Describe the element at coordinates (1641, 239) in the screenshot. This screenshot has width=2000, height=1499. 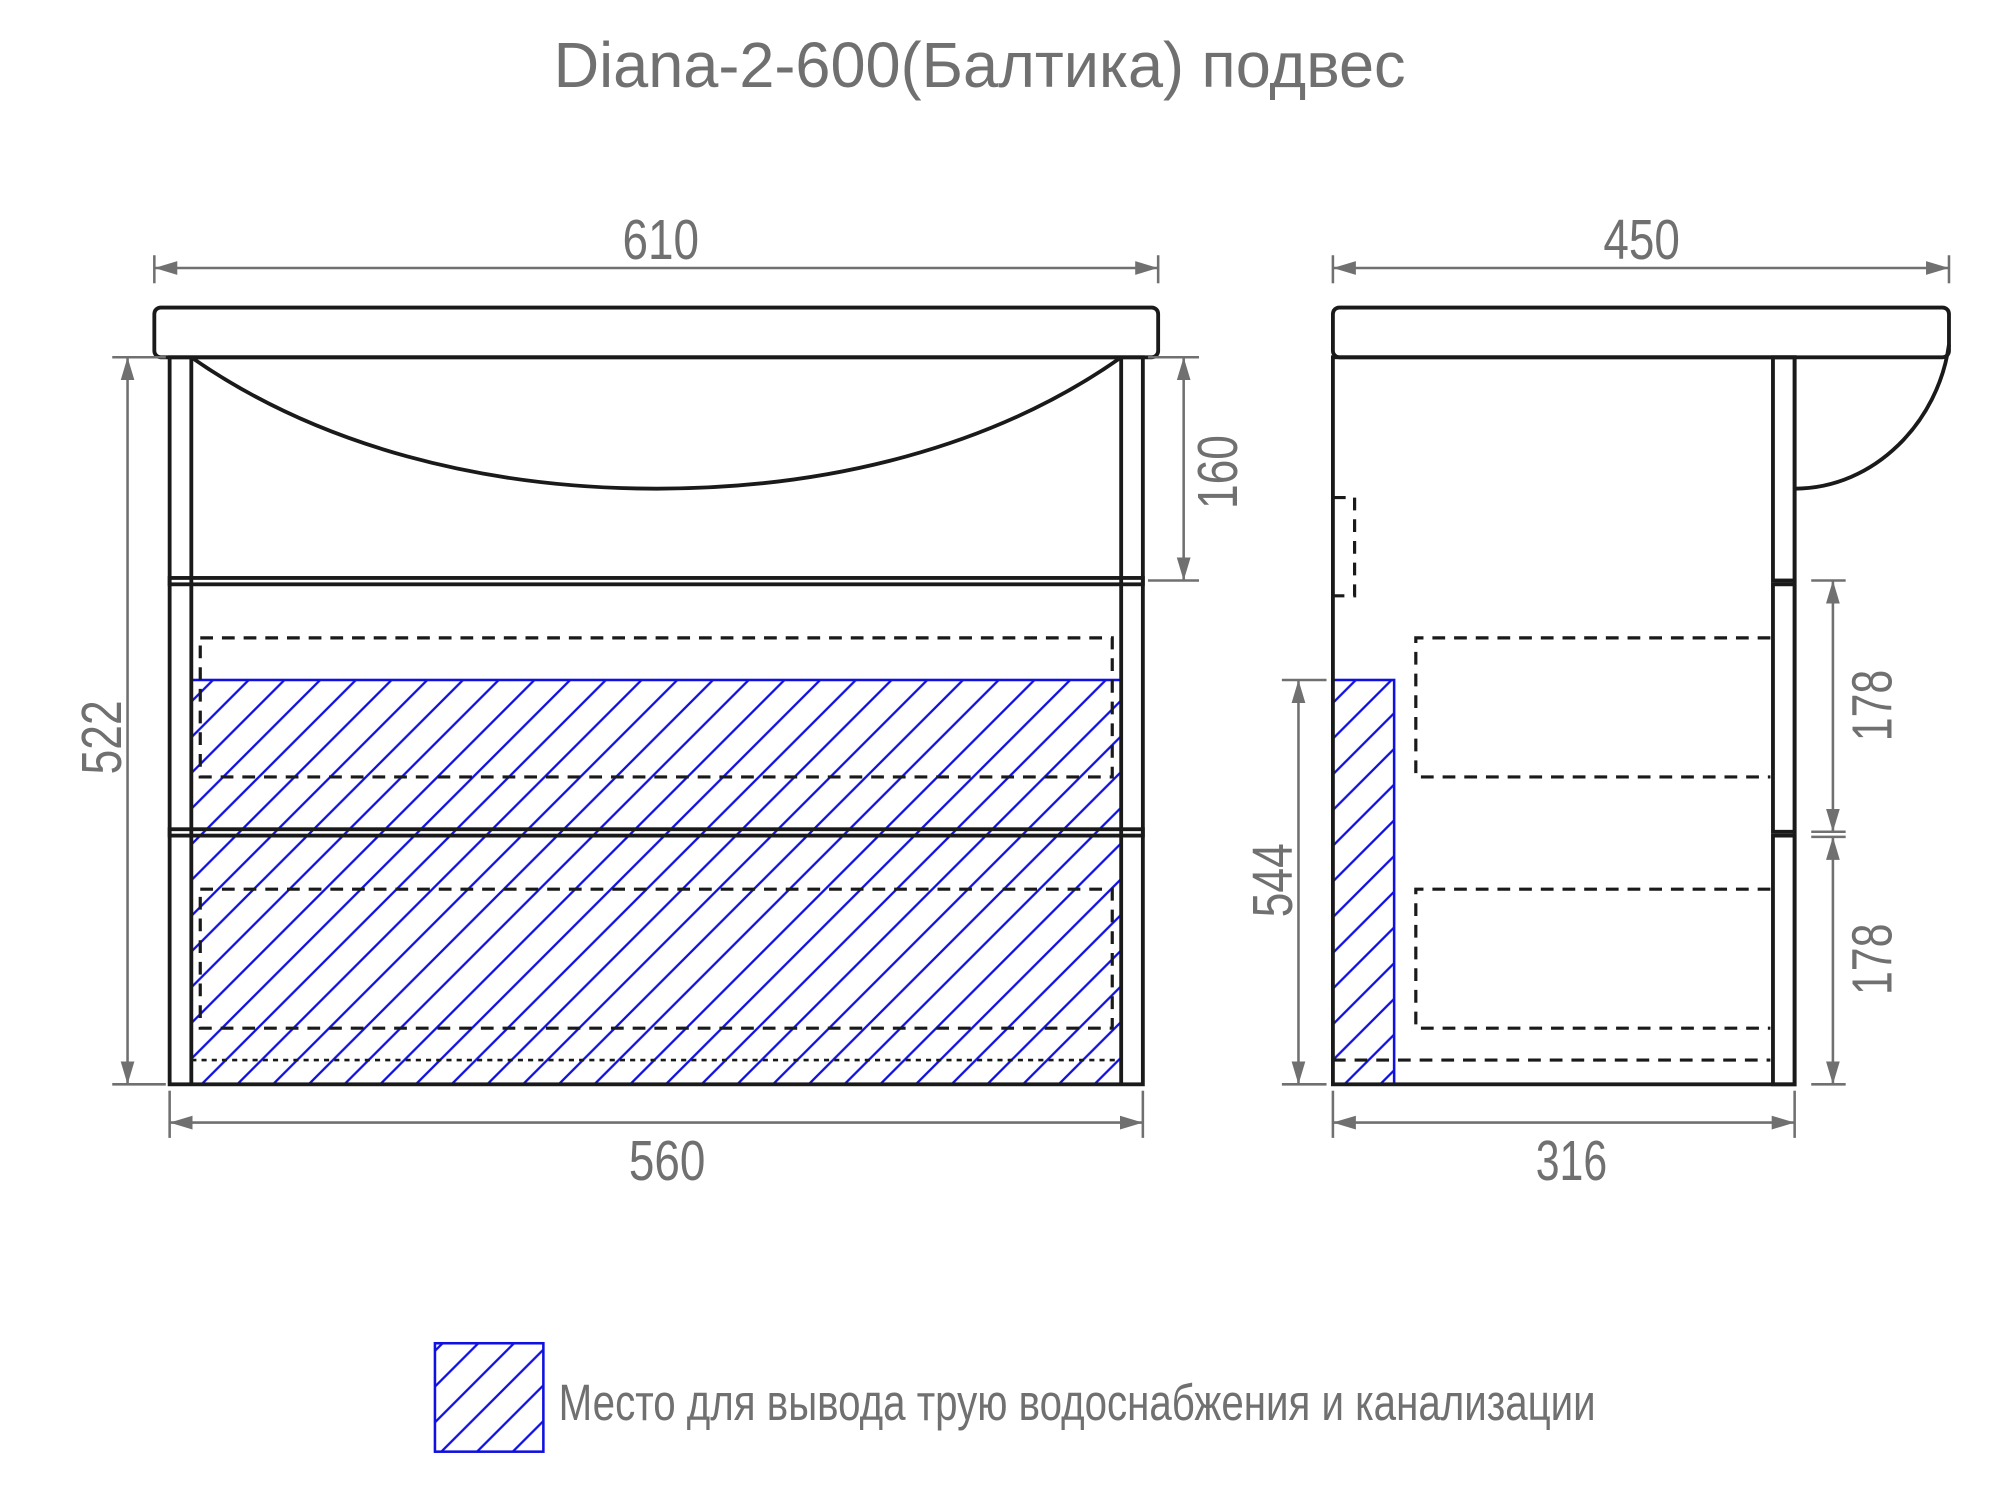
I see `dim-label-450: 450` at that location.